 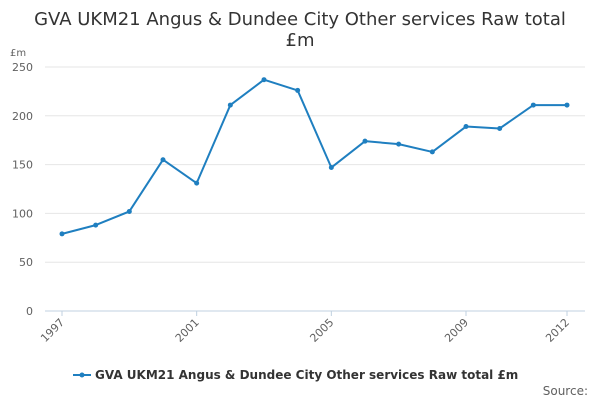 I want to click on y-axis-unit-label: £m, so click(x=18, y=53).